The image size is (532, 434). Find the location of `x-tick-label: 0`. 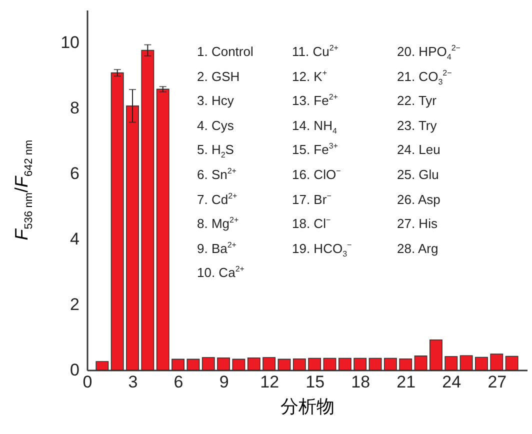

x-tick-label: 0 is located at coordinates (87, 382).